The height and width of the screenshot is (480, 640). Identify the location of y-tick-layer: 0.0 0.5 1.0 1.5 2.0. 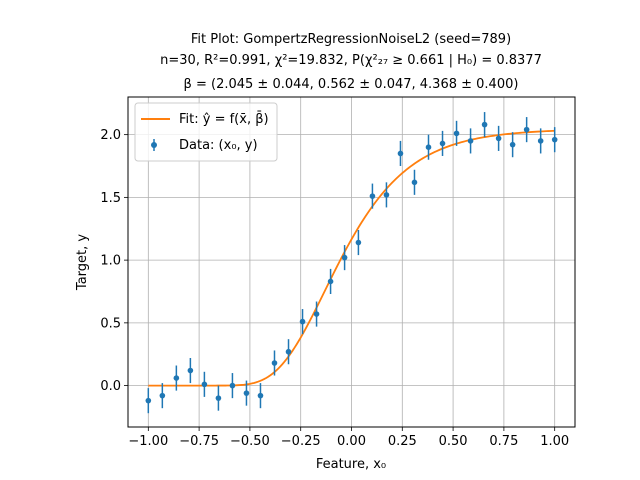
(114, 261).